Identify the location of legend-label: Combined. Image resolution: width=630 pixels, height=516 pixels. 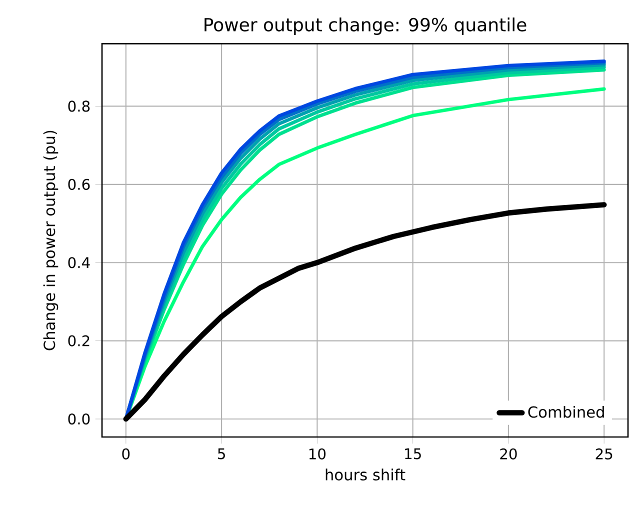
(566, 412).